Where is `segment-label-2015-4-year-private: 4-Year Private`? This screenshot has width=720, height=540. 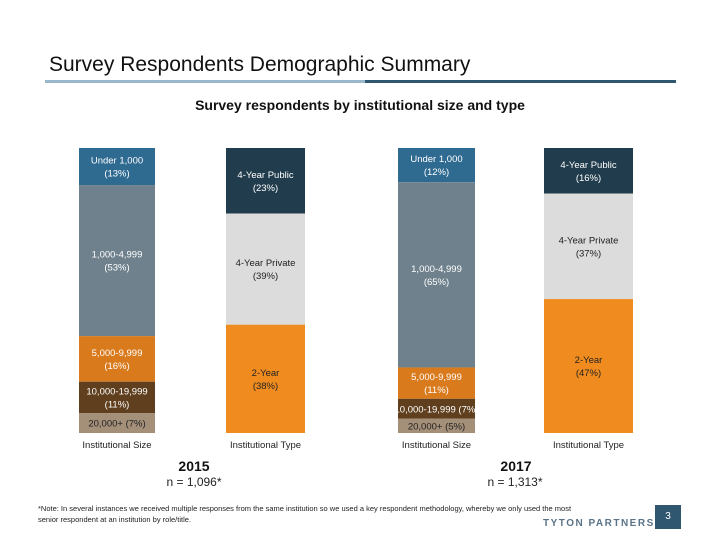
segment-label-2015-4-year-private: 4-Year Private is located at coordinates (266, 263).